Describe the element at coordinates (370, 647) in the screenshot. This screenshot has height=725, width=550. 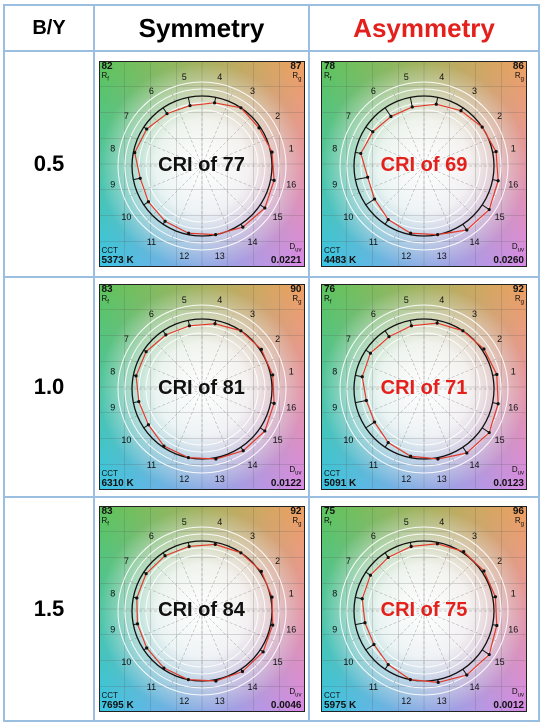
I see `shift-vector` at that location.